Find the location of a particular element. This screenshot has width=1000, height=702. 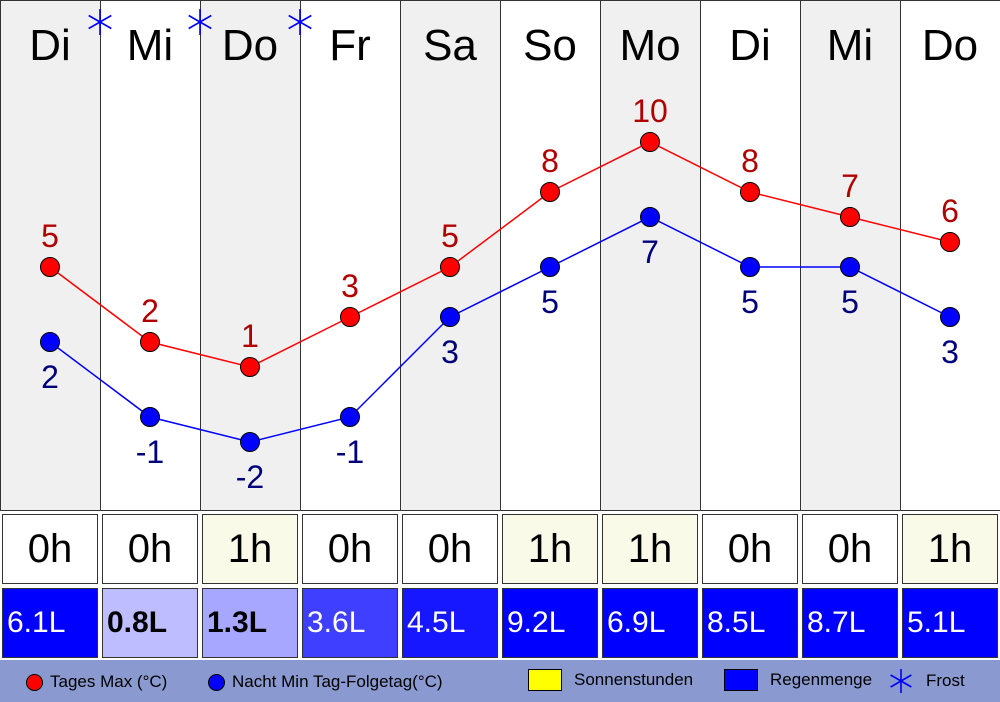

legend-min-marker is located at coordinates (216, 682).